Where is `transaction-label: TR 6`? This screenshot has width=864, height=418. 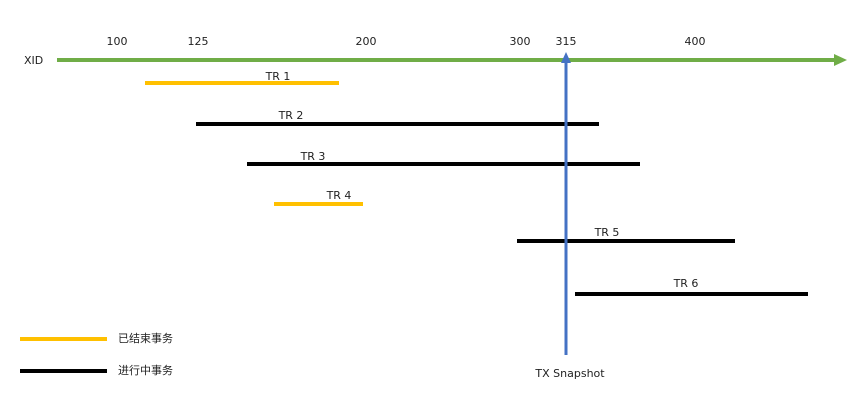 transaction-label: TR 6 is located at coordinates (686, 283).